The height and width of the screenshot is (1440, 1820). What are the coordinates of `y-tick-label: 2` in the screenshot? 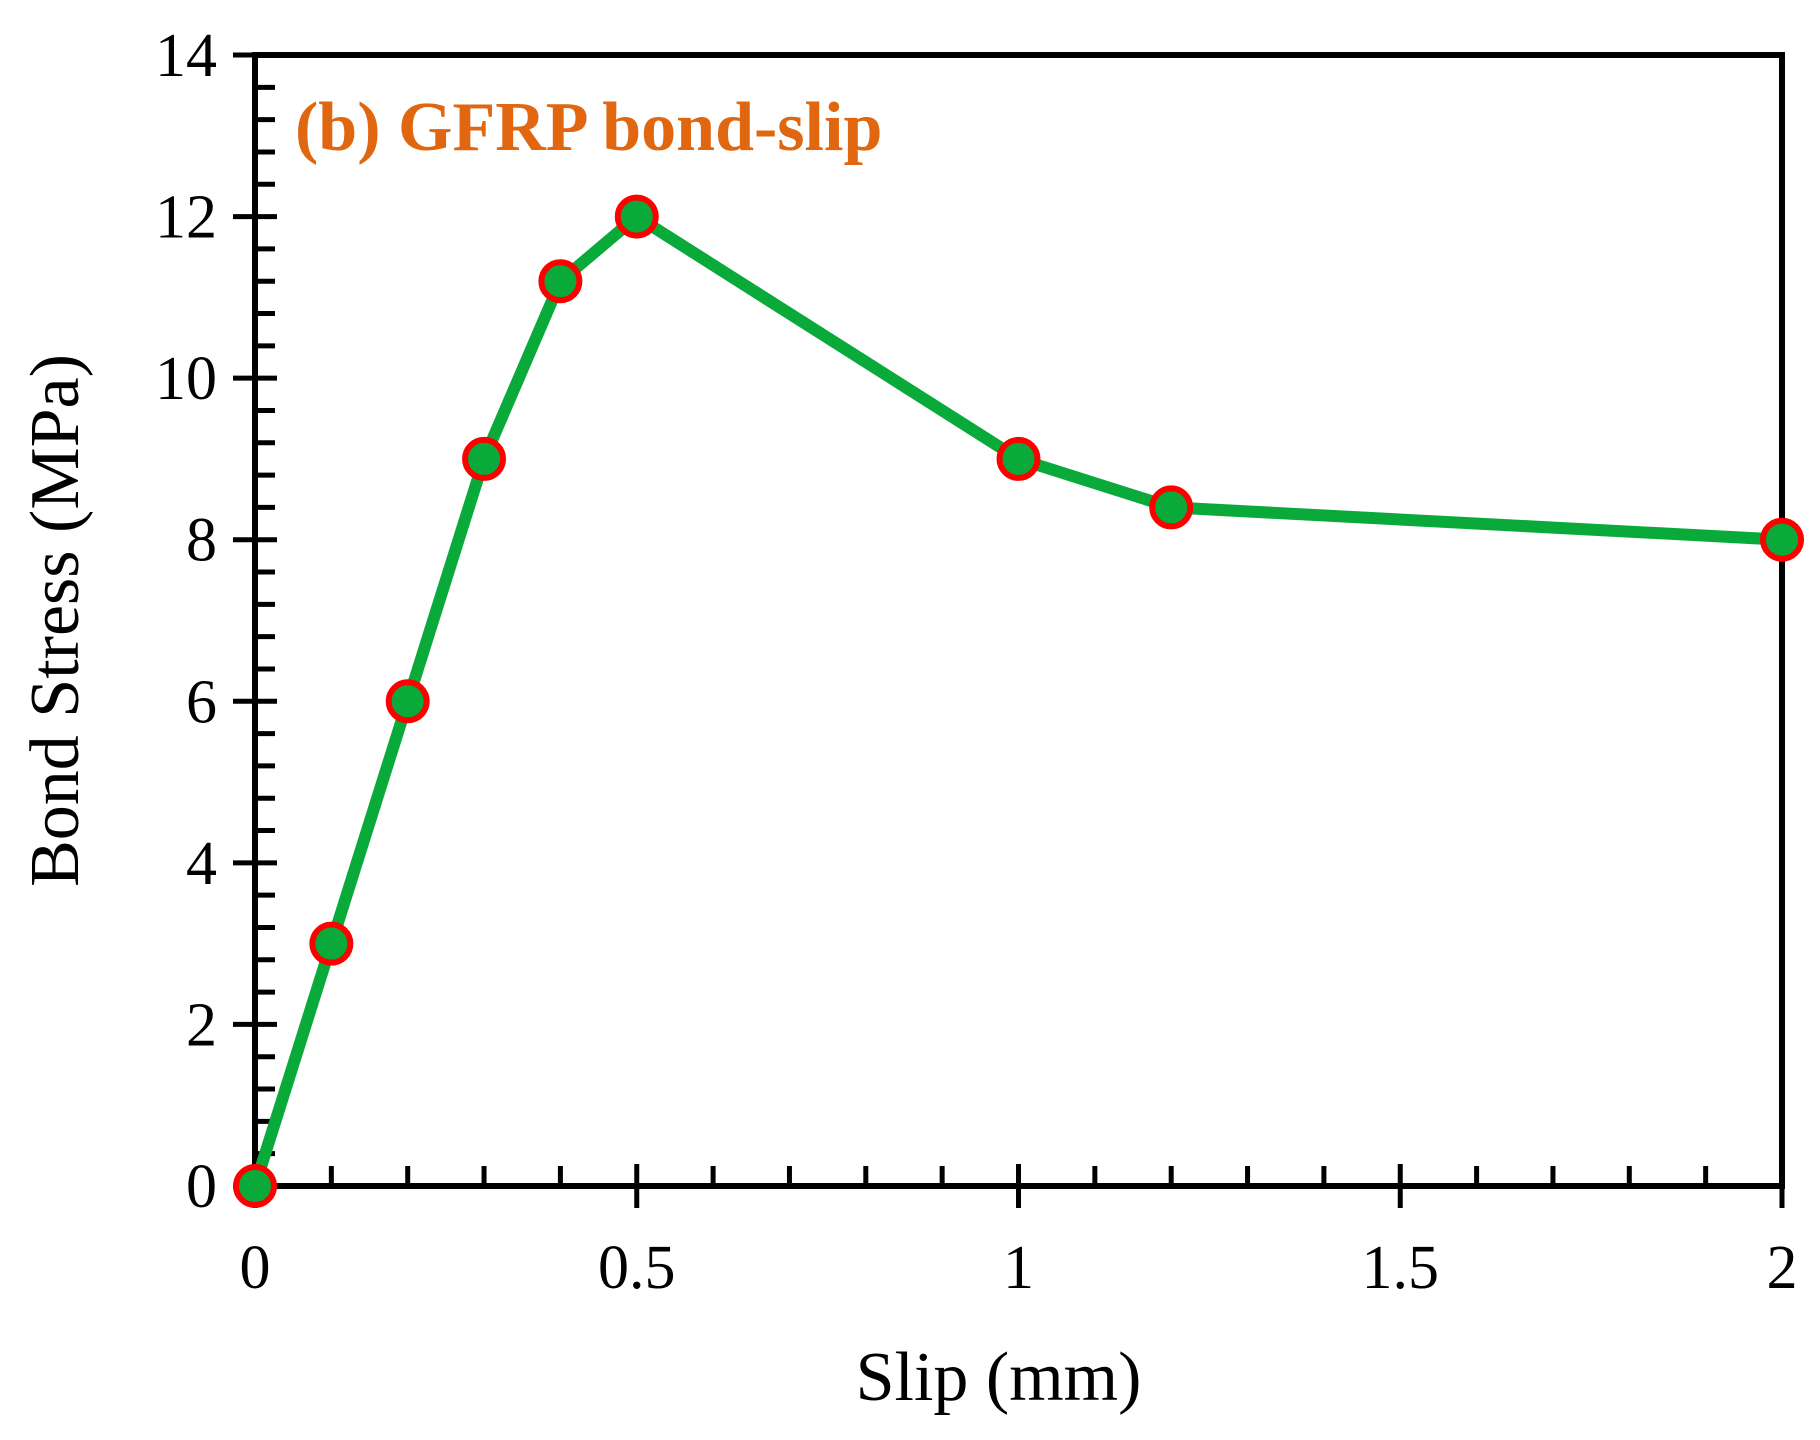 It's located at (201, 1025).